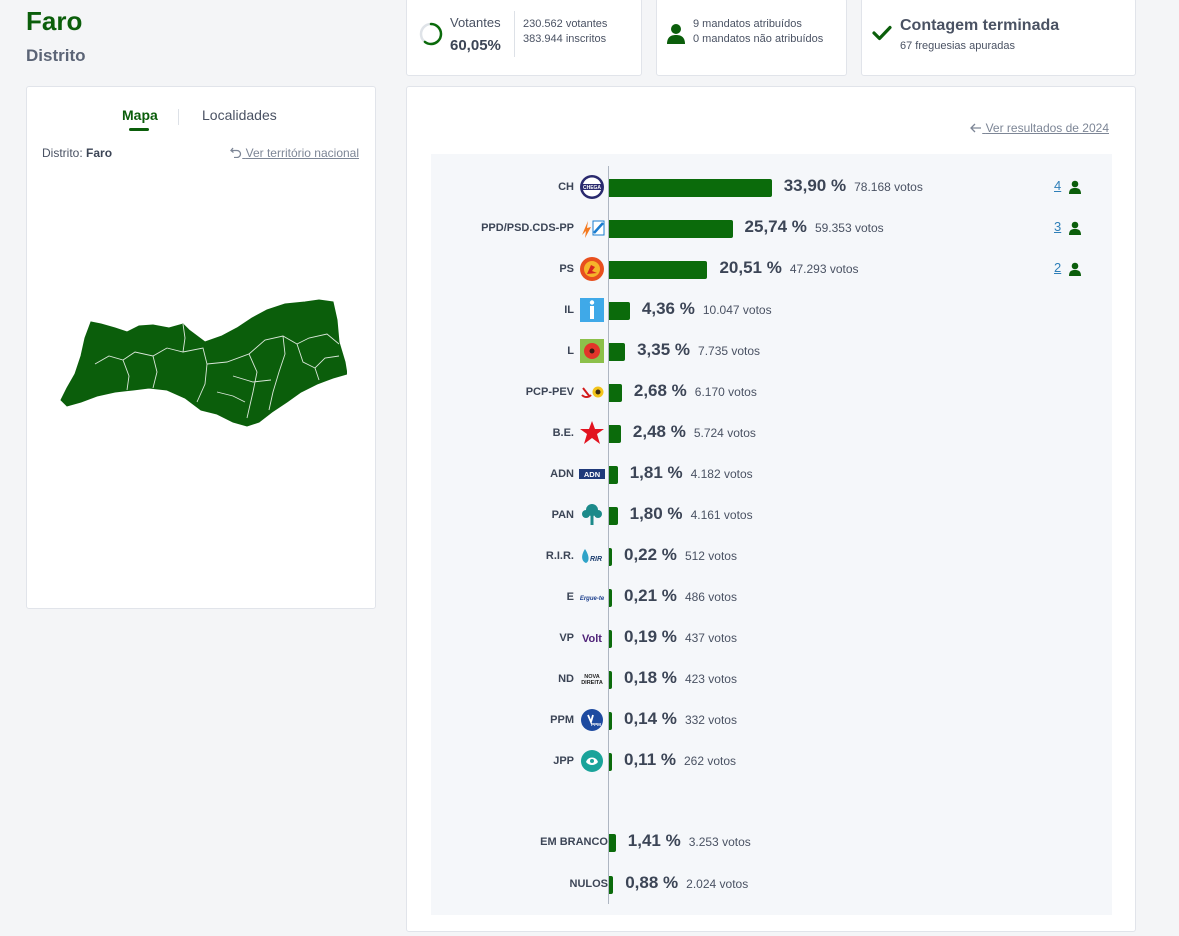 This screenshot has height=936, width=1179. I want to click on district-indicator: Distrito: Faro, so click(77, 153).